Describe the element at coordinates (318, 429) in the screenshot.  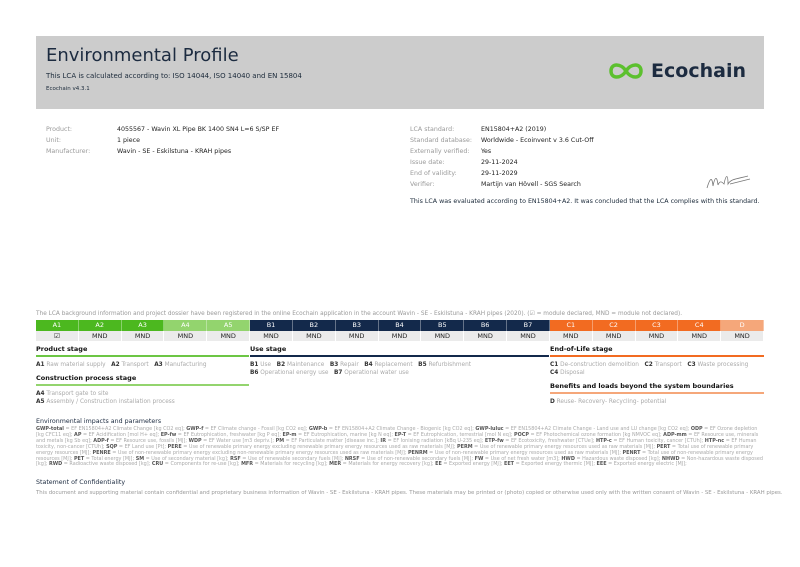
I see `glossary-code: GWP-b` at that location.